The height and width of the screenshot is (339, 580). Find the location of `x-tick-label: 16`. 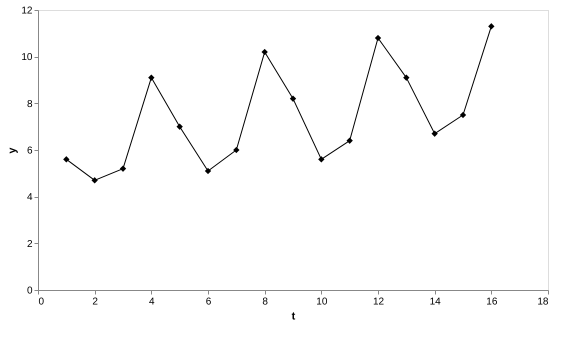

x-tick-label: 16 is located at coordinates (492, 302).